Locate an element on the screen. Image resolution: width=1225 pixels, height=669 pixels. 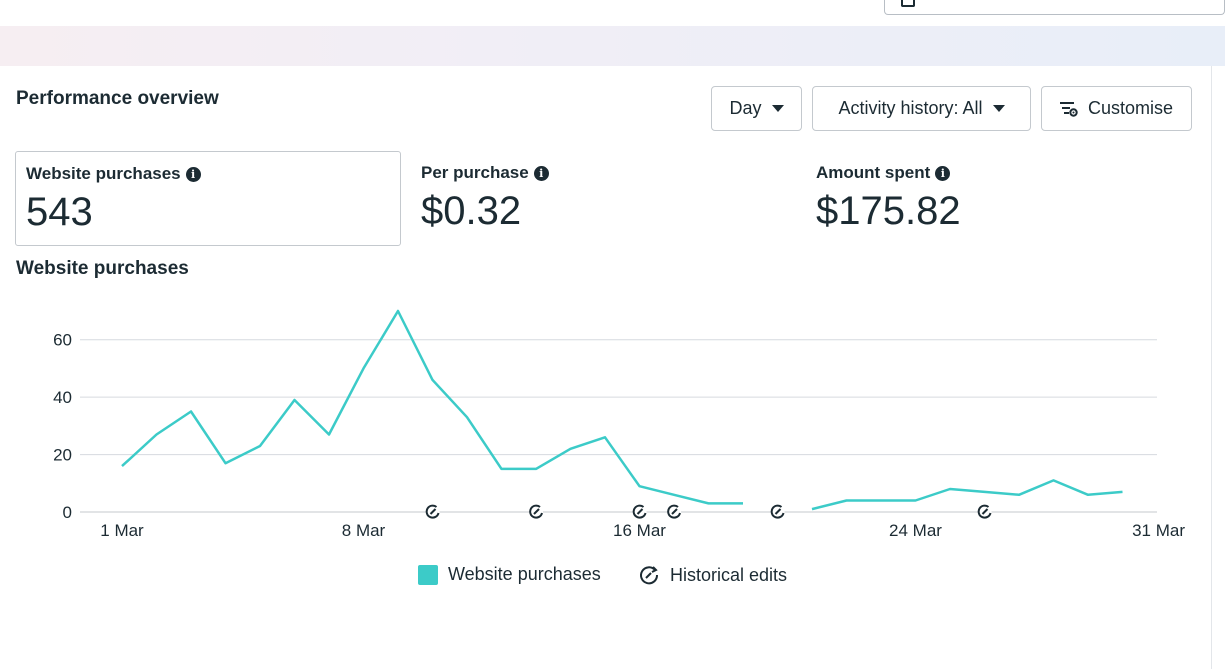
historical-edit-icon is located at coordinates (649, 575).